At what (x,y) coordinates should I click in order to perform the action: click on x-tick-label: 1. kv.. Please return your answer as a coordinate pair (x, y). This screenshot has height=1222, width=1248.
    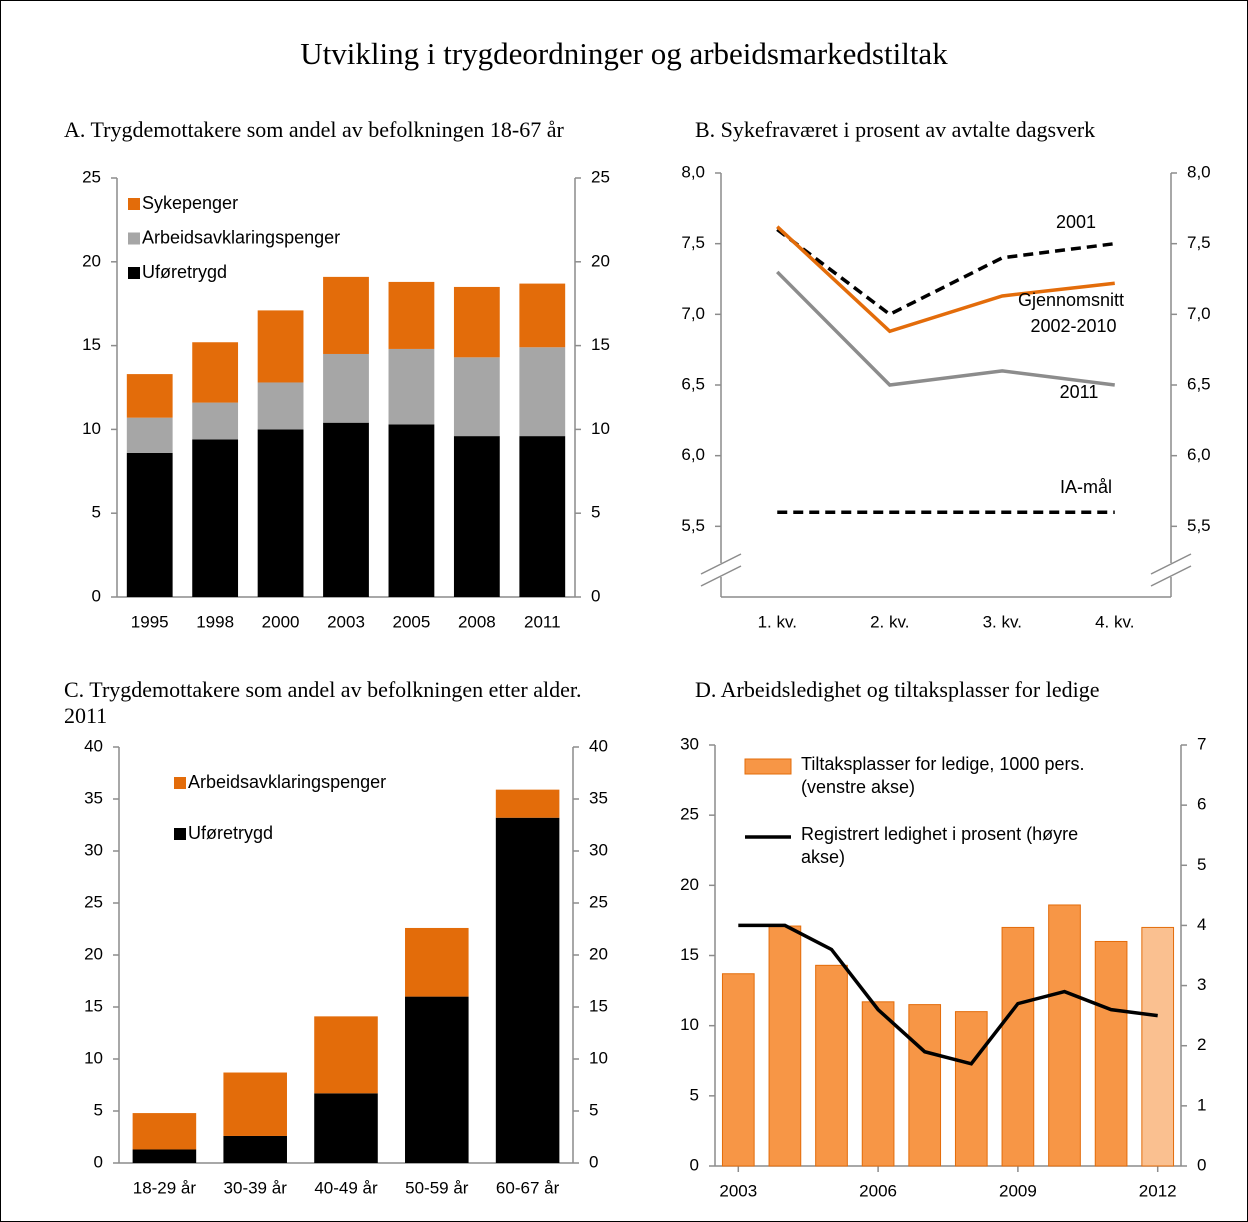
    Looking at the image, I should click on (777, 621).